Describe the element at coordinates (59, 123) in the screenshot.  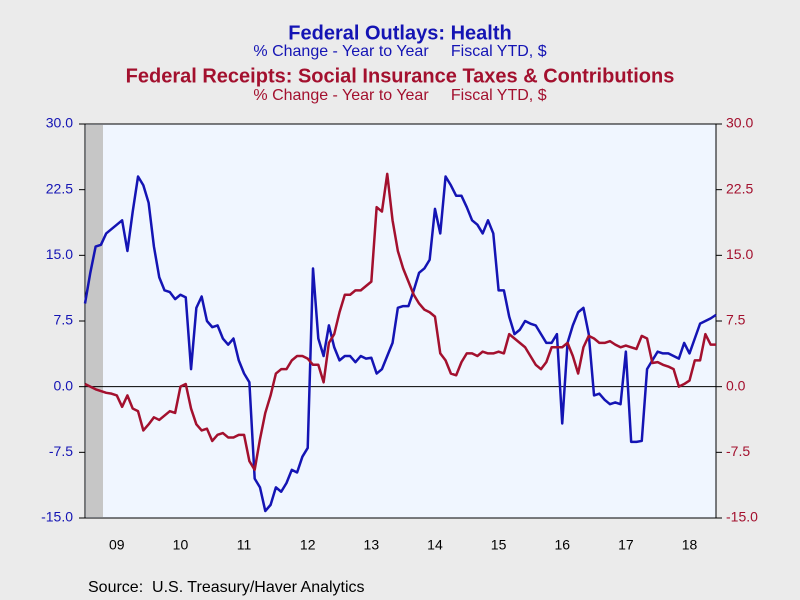
I see `y-tick-label: 30.0` at that location.